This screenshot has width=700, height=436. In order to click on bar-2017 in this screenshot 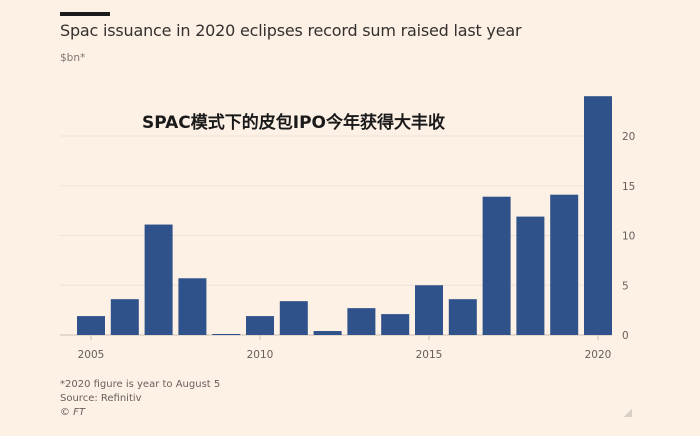, I will do `click(496, 265)`.